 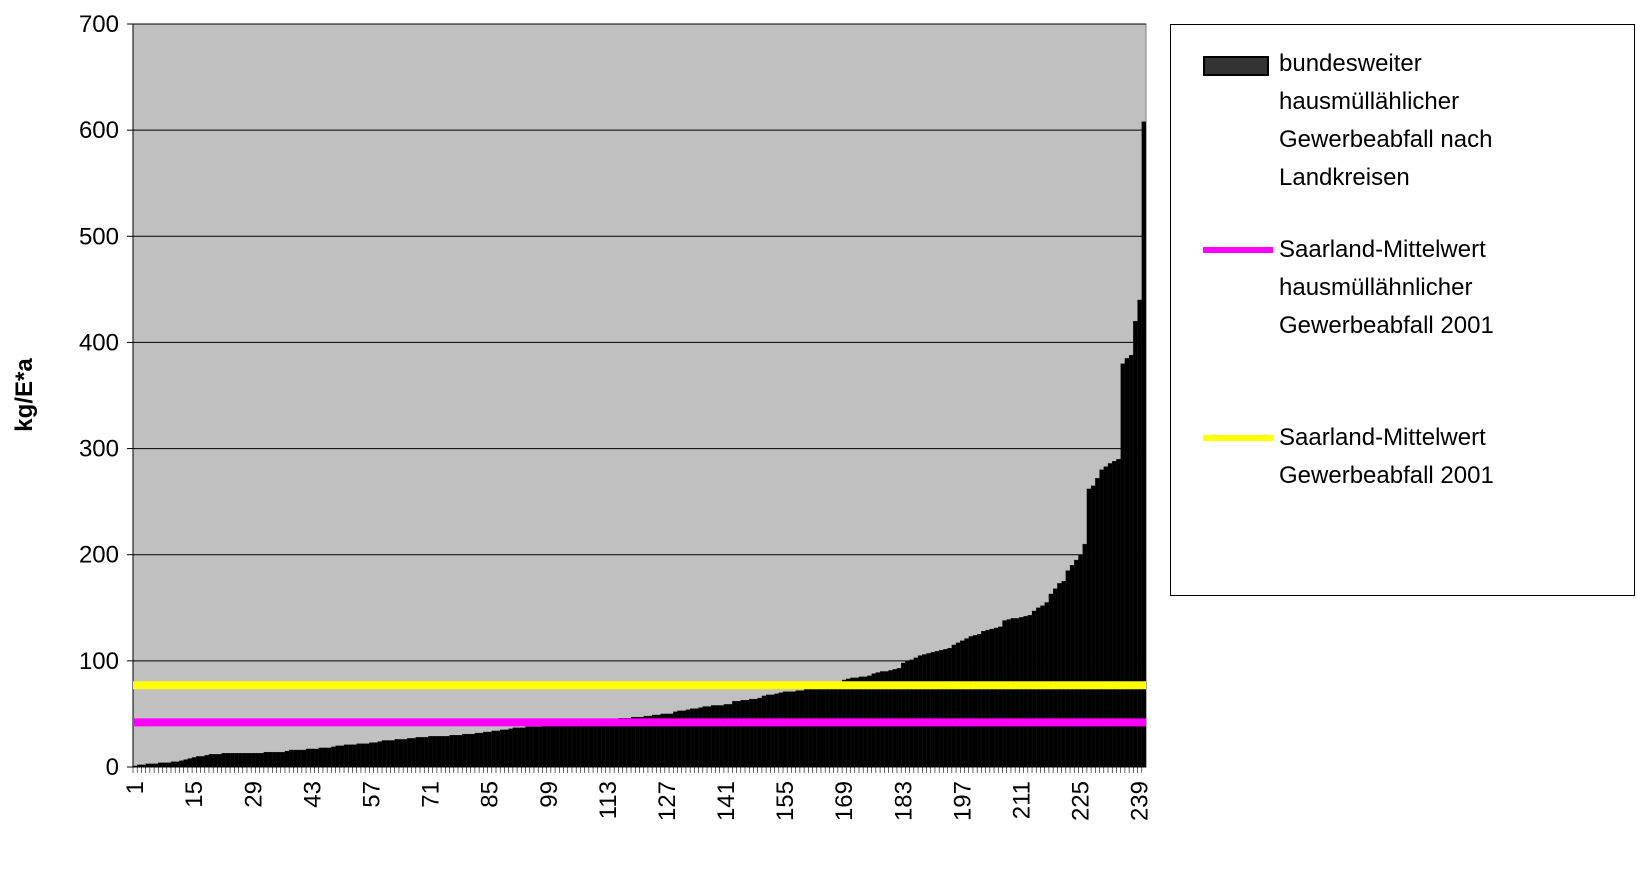 What do you see at coordinates (903, 801) in the screenshot?
I see `x-tick-label: 183` at bounding box center [903, 801].